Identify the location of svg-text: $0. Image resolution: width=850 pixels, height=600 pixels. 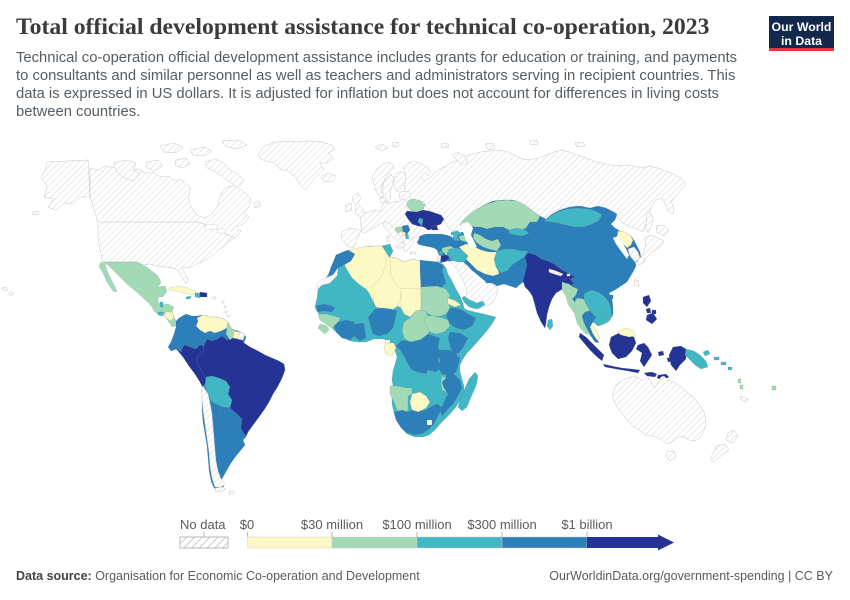
(247, 524).